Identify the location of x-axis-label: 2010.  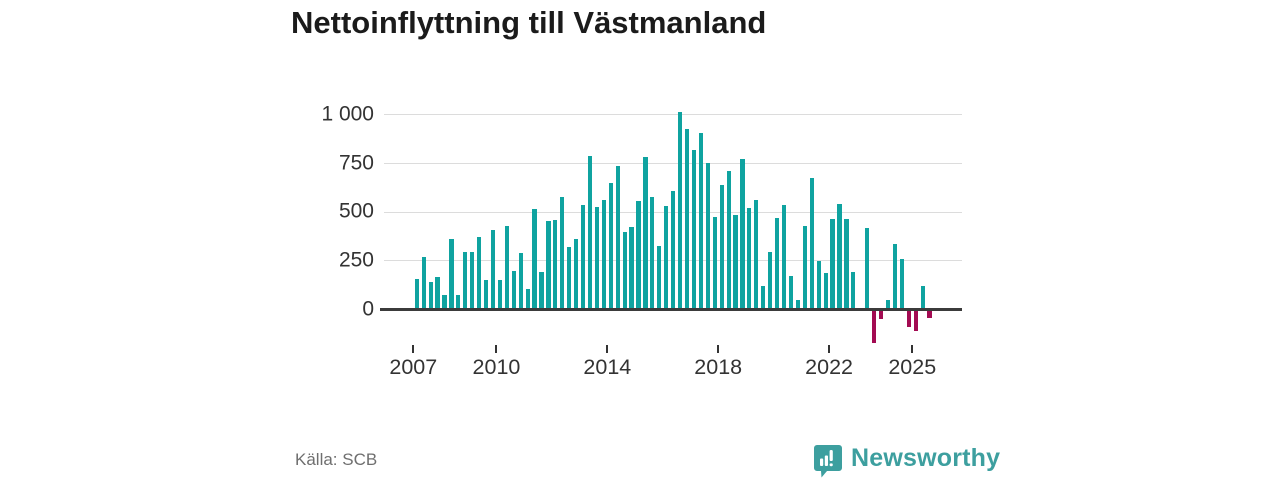
(496, 367).